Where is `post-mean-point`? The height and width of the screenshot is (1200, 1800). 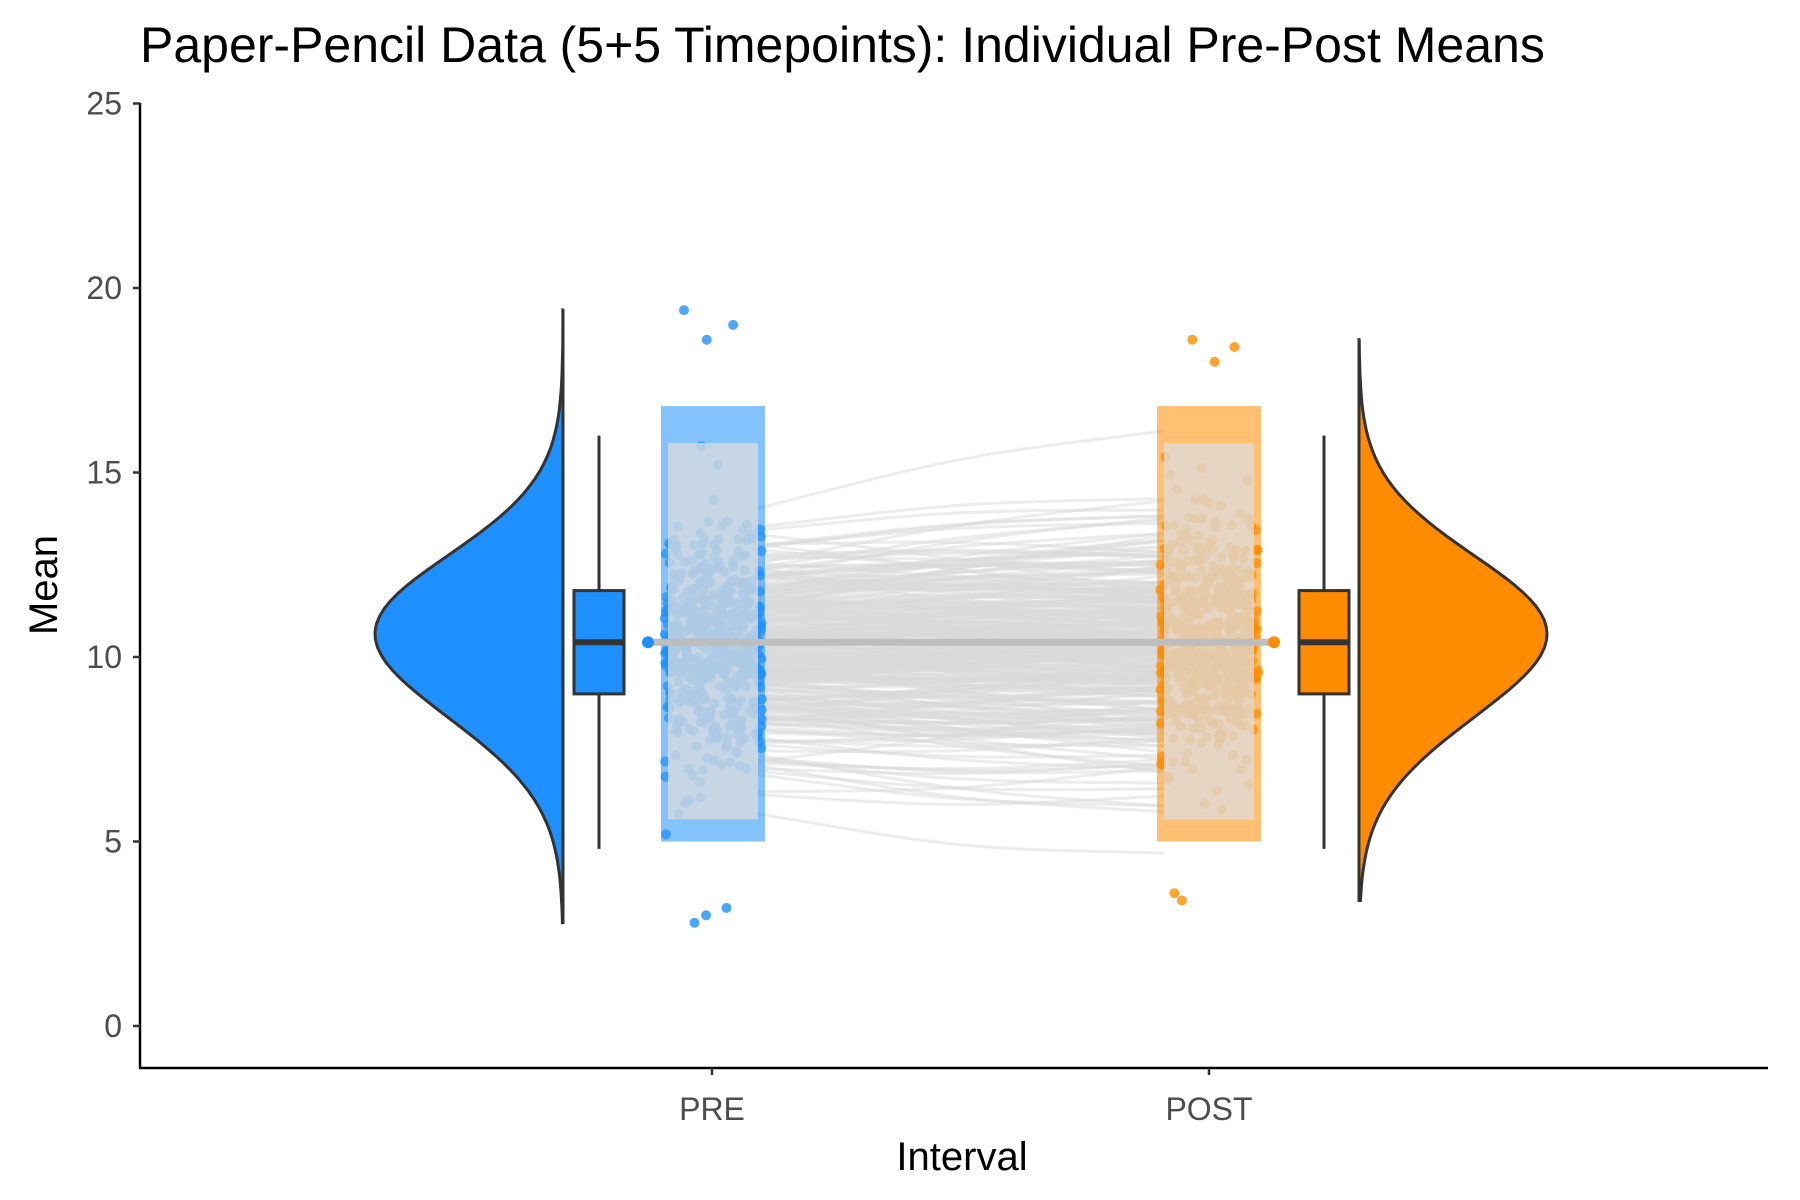 post-mean-point is located at coordinates (1274, 642).